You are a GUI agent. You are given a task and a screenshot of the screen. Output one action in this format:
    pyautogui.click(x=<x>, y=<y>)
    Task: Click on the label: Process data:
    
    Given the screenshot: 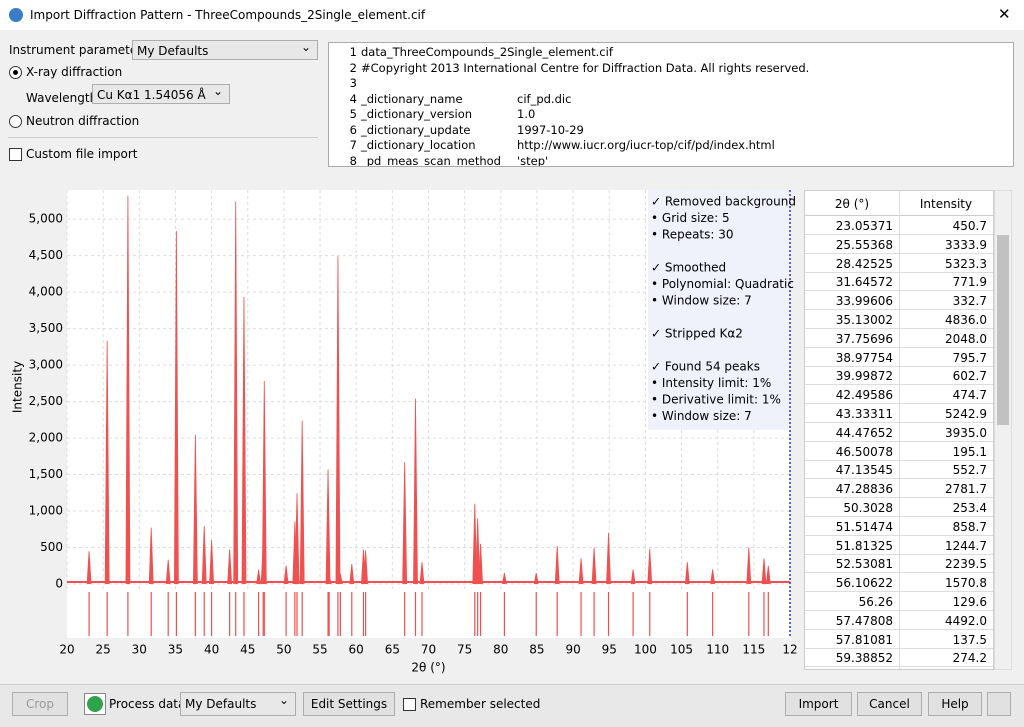 What is the action you would take?
    pyautogui.click(x=149, y=704)
    